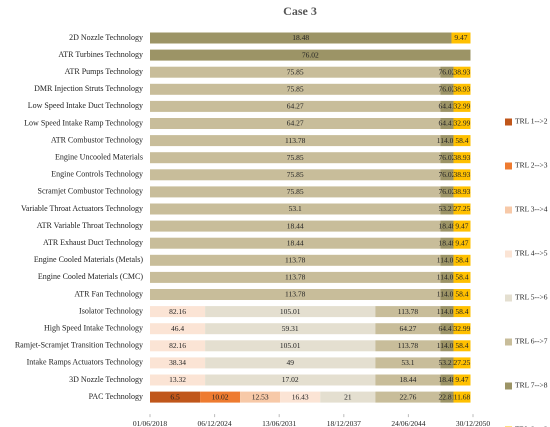 This screenshot has width=550, height=427. What do you see at coordinates (344, 423) in the screenshot?
I see `x-tick-label: 18/12/2037` at bounding box center [344, 423].